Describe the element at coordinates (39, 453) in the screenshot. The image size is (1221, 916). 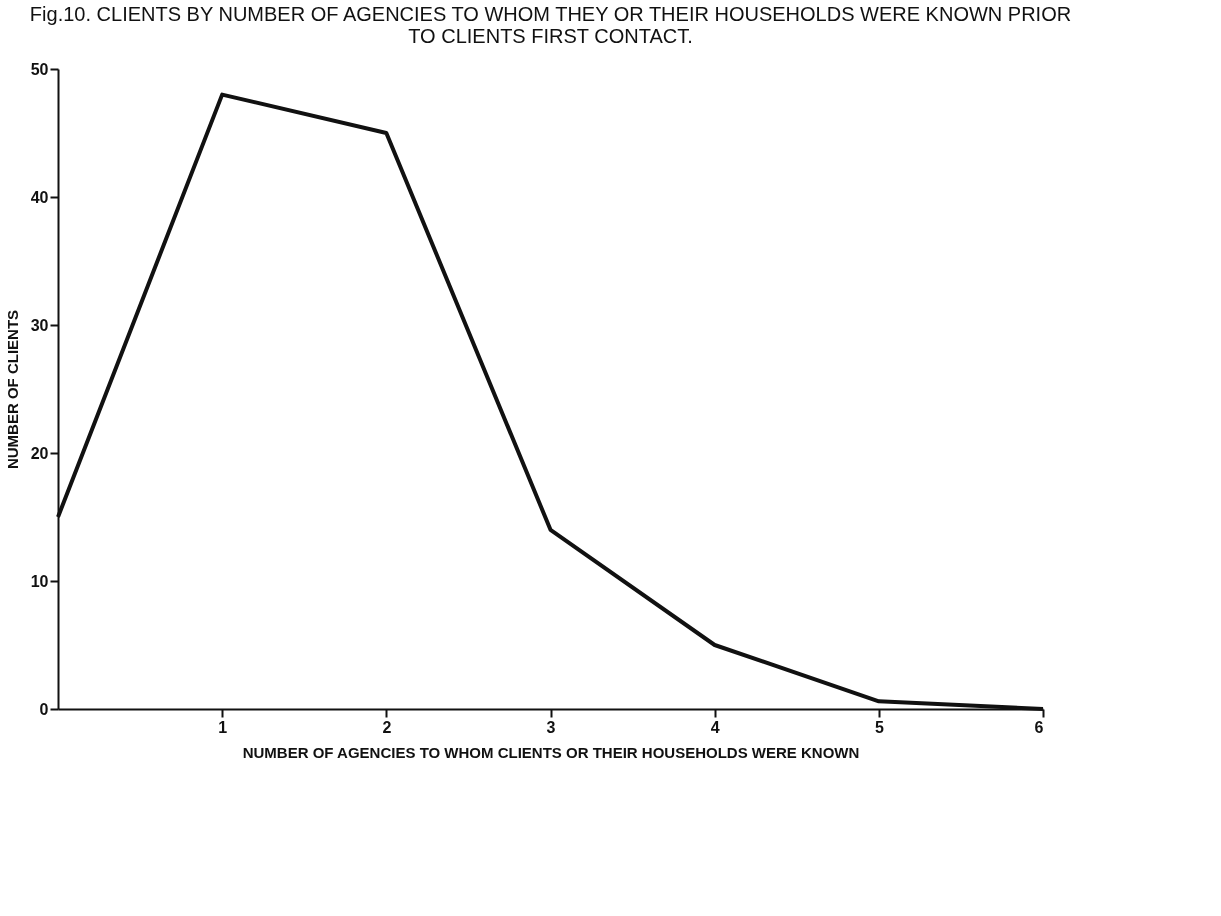
I see `y-tick-label: 20` at that location.